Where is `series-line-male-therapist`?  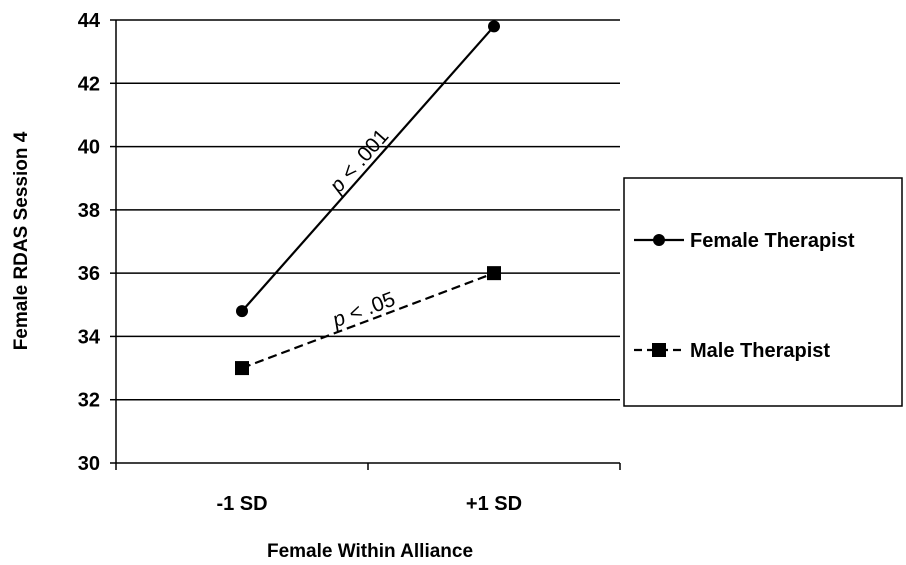
series-line-male-therapist is located at coordinates (368, 321).